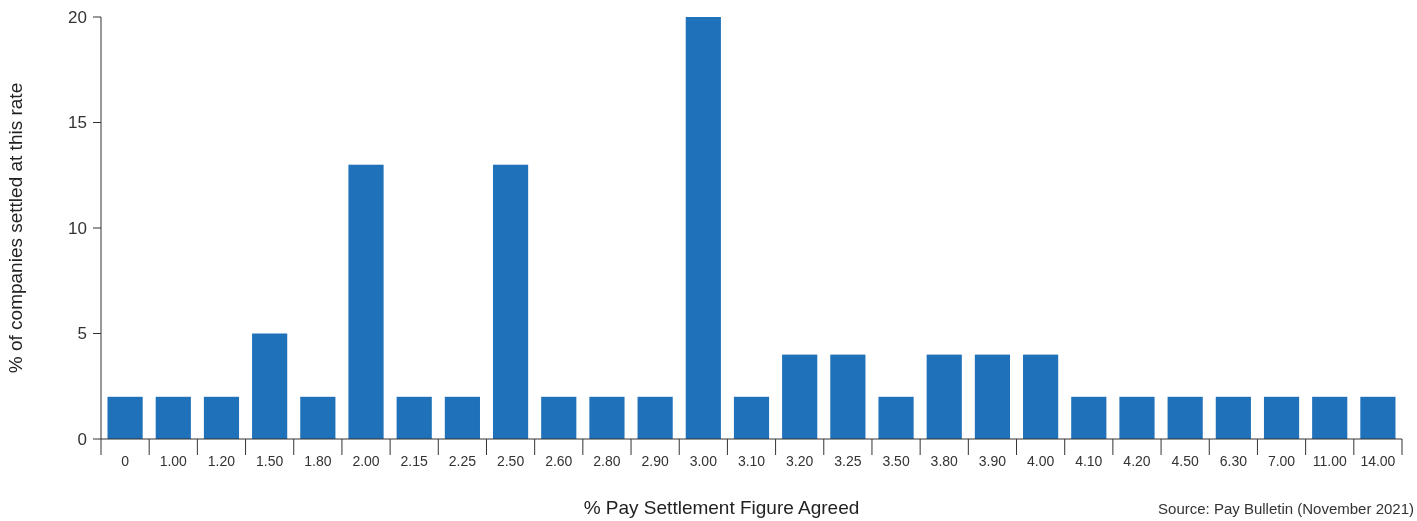 The width and height of the screenshot is (1417, 521). Describe the element at coordinates (1137, 461) in the screenshot. I see `x-tick-label: 4.20` at that location.